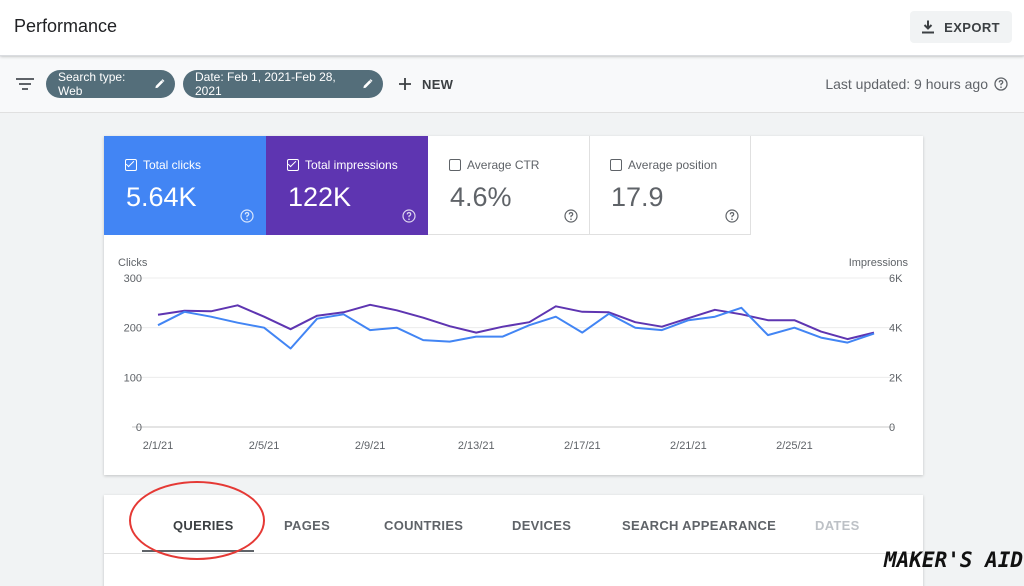 The height and width of the screenshot is (586, 1024). Describe the element at coordinates (320, 197) in the screenshot. I see `metric-value: 122K` at that location.